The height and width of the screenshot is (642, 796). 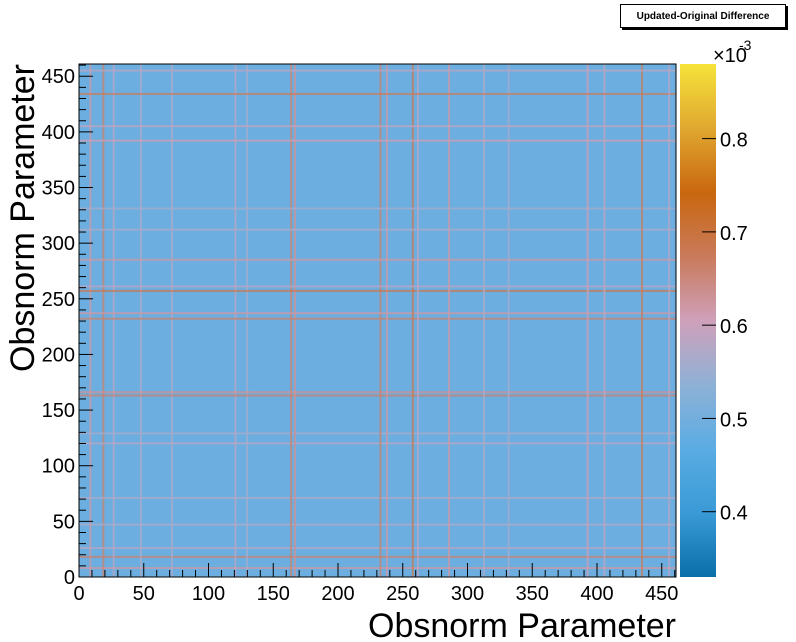 What do you see at coordinates (208, 594) in the screenshot?
I see `x-tick-label: 100` at bounding box center [208, 594].